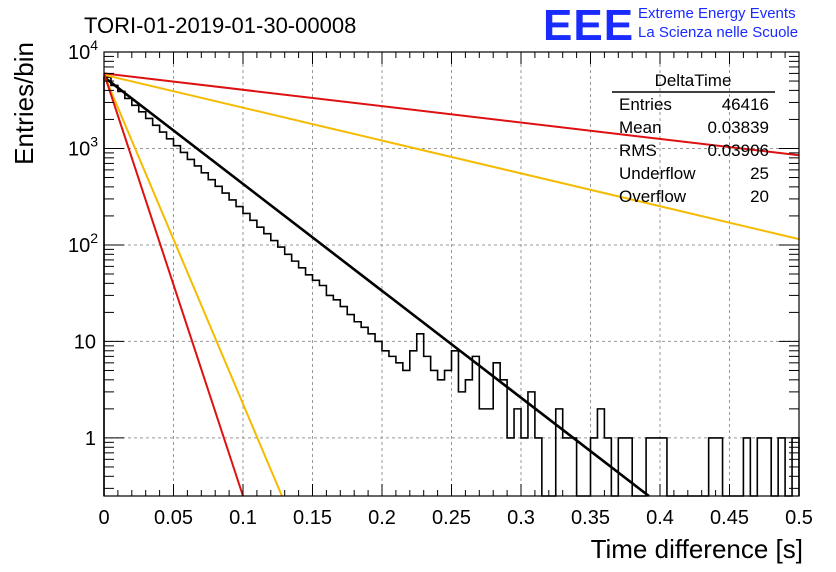 Image resolution: width=836 pixels, height=572 pixels. What do you see at coordinates (657, 173) in the screenshot?
I see `stats-label: Underflow` at bounding box center [657, 173].